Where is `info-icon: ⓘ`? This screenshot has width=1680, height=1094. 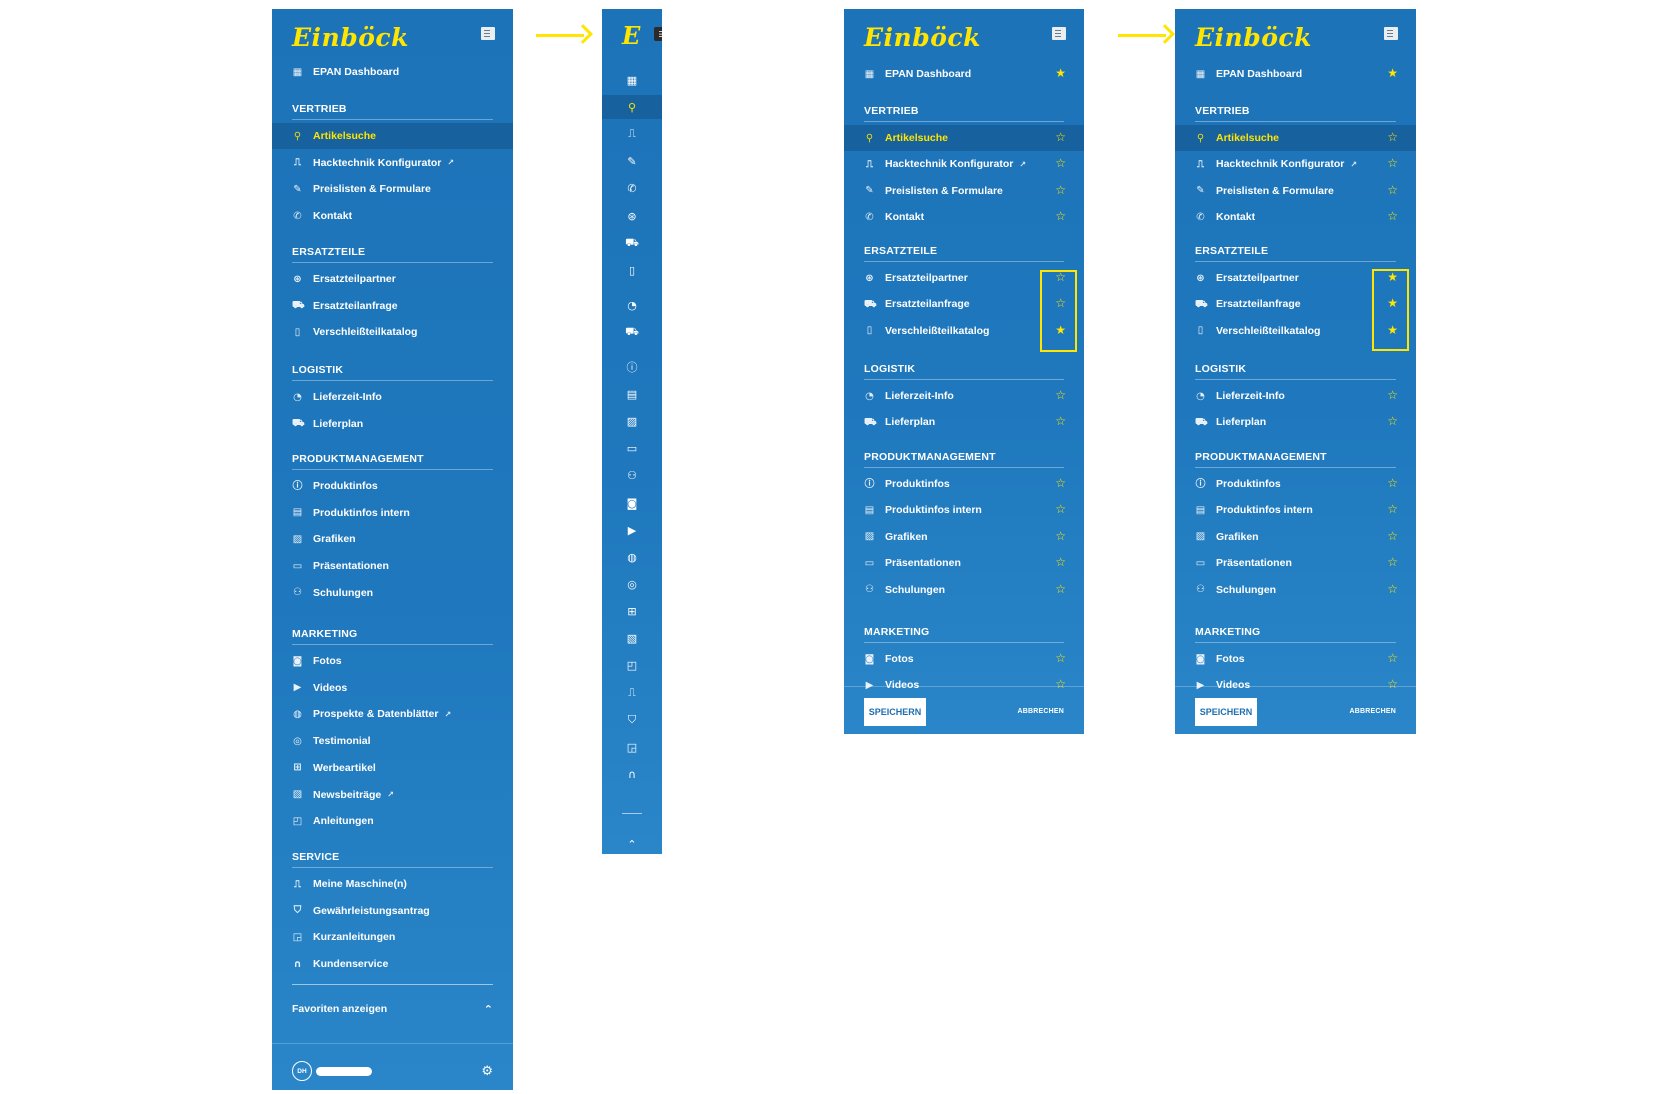 info-icon: ⓘ is located at coordinates (632, 367).